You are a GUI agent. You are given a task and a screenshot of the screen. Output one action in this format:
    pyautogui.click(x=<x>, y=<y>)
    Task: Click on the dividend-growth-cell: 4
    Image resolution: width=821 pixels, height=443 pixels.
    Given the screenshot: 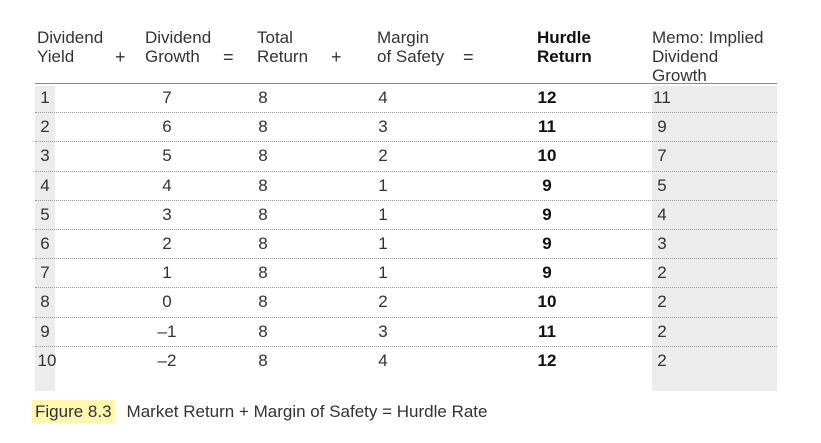 What is the action you would take?
    pyautogui.click(x=167, y=185)
    